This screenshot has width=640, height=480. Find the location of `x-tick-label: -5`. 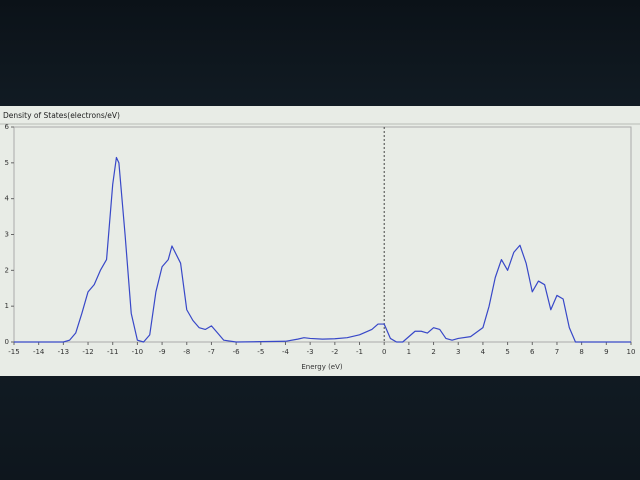

x-tick-label: -5 is located at coordinates (260, 352).